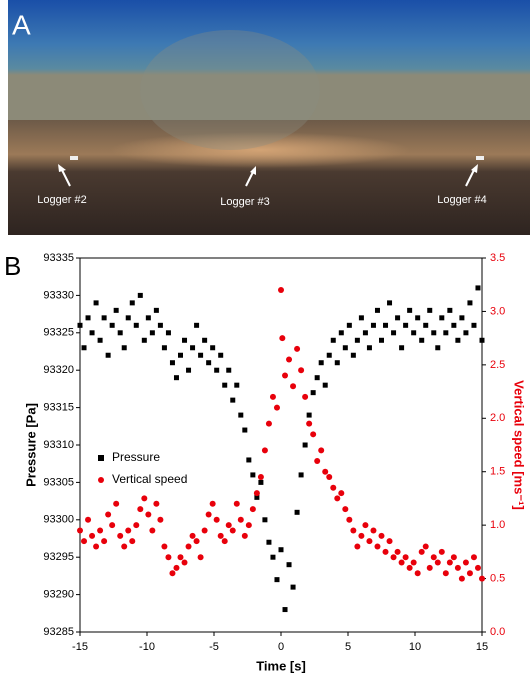 Image resolution: width=530 pixels, height=682 pixels. What do you see at coordinates (21, 24) in the screenshot?
I see `panel-label: A` at bounding box center [21, 24].